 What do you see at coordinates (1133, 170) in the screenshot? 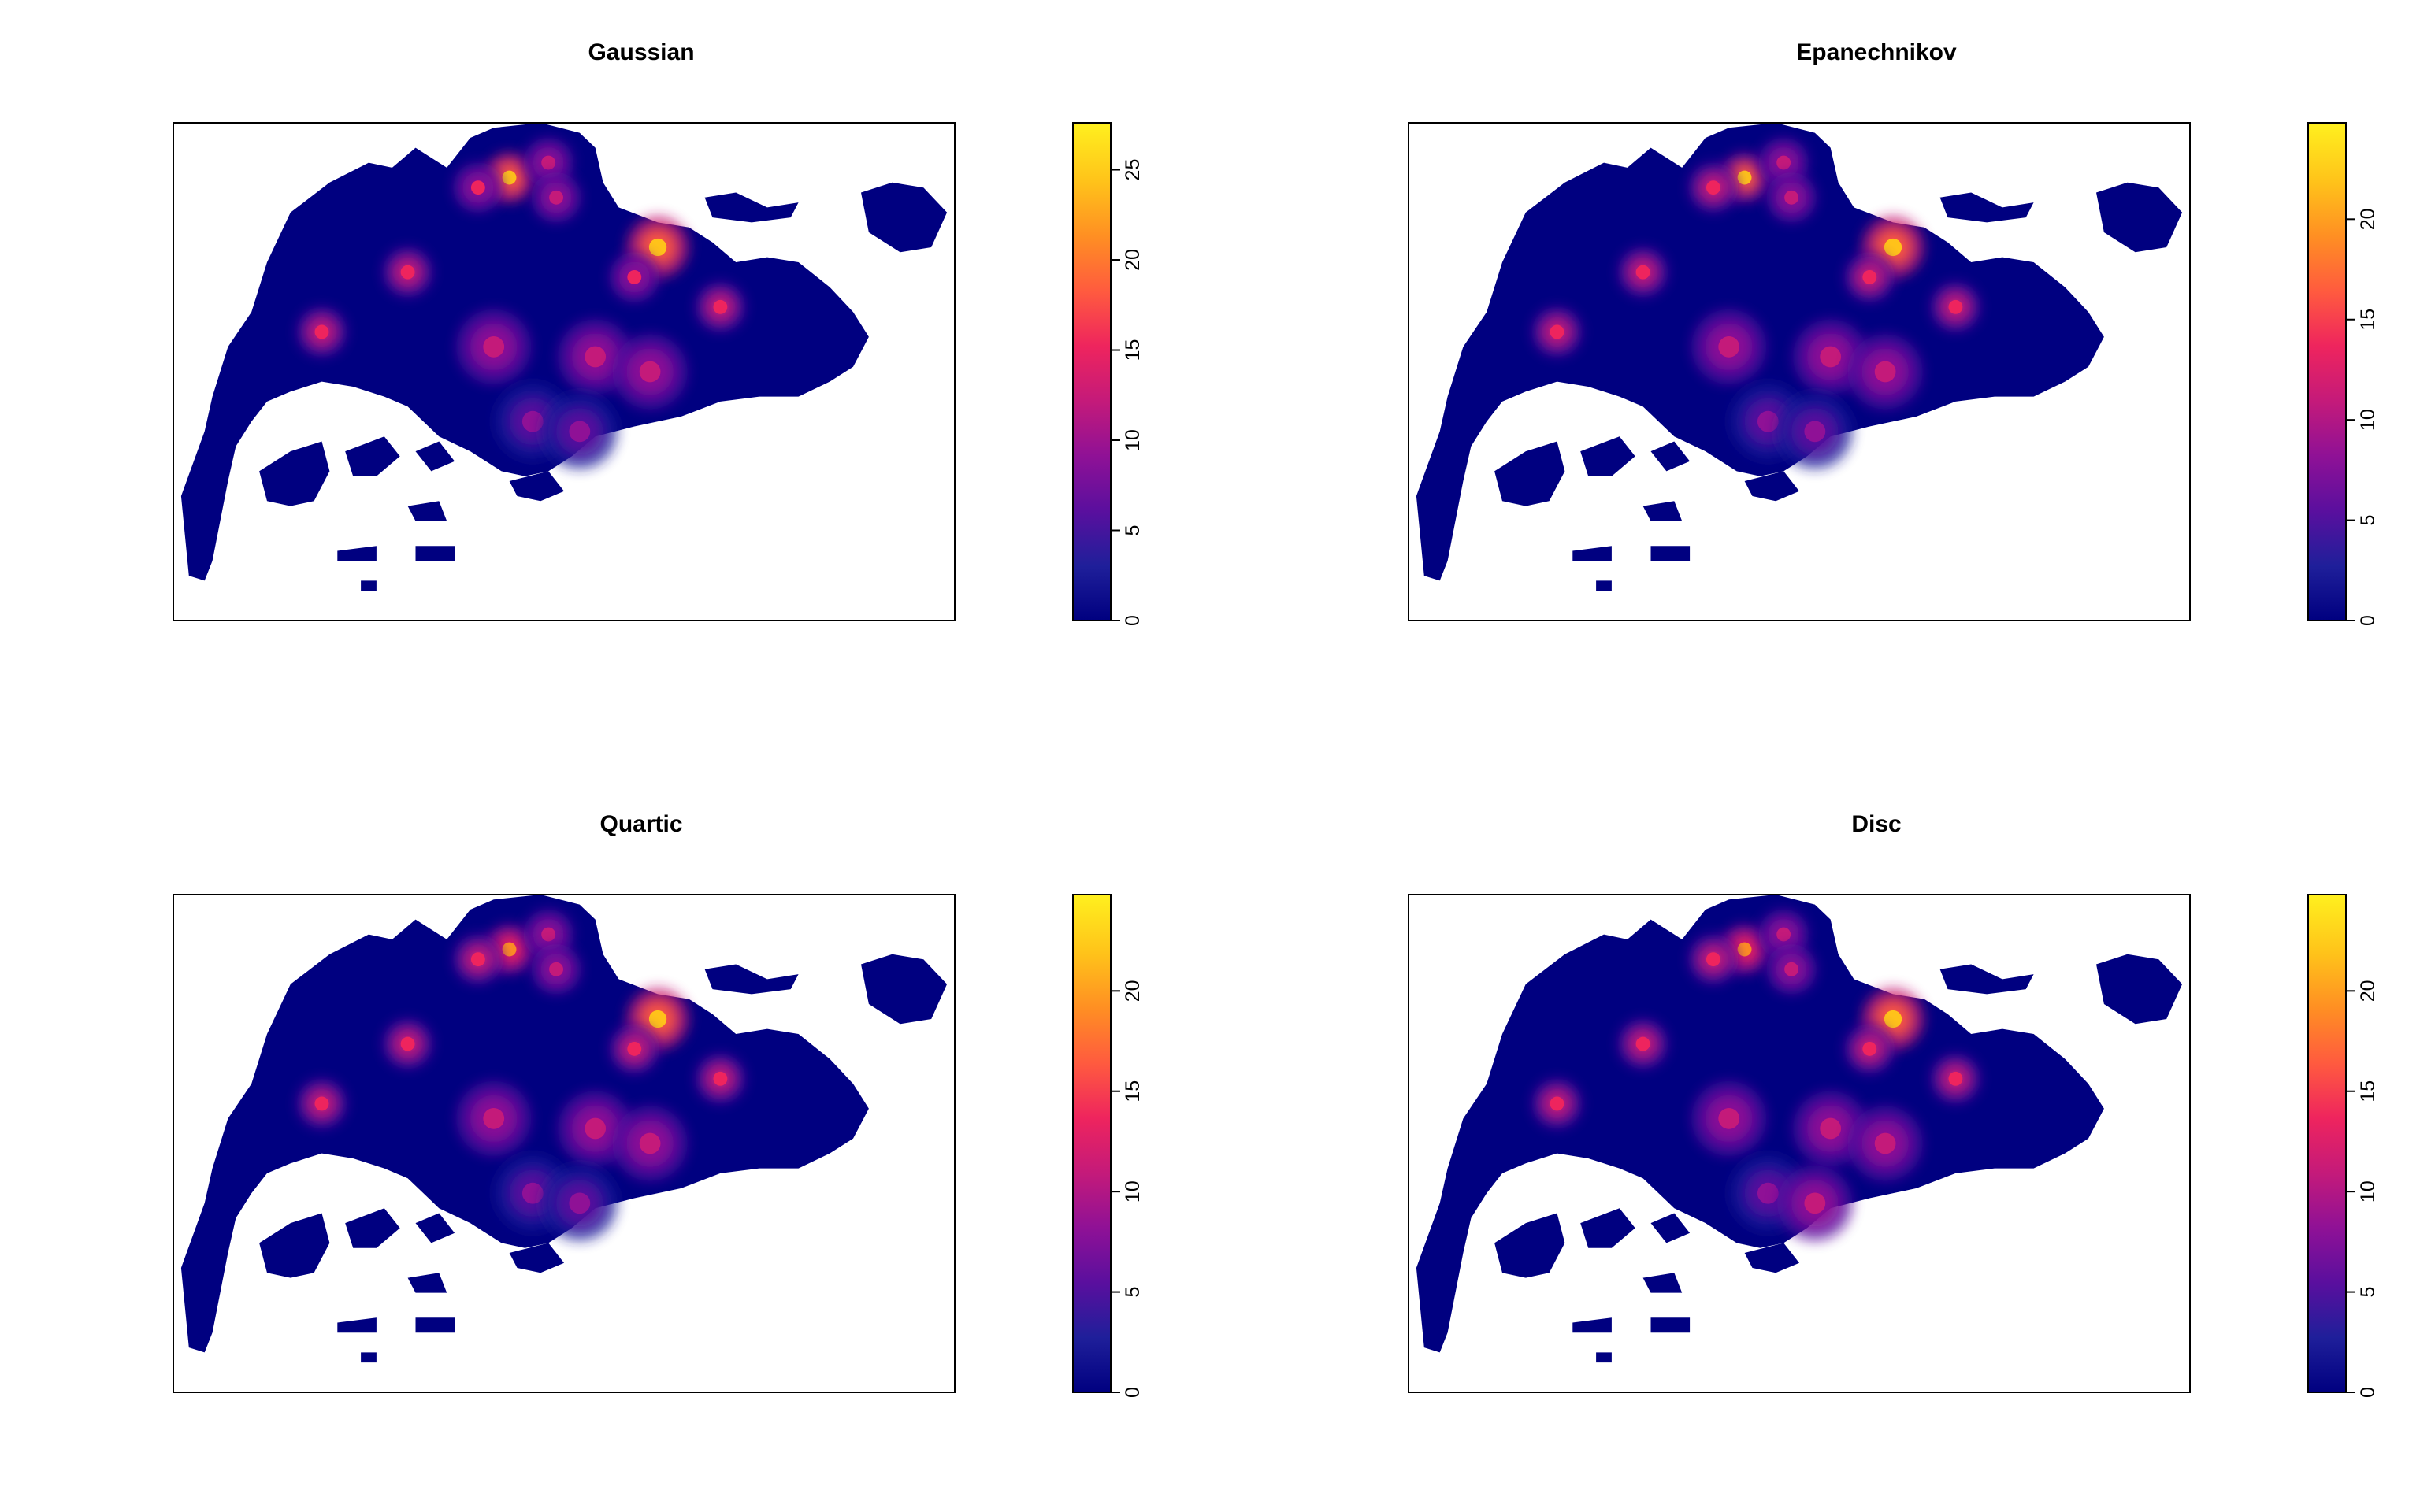
I see `colorbar-tick-label: 25` at bounding box center [1133, 170].